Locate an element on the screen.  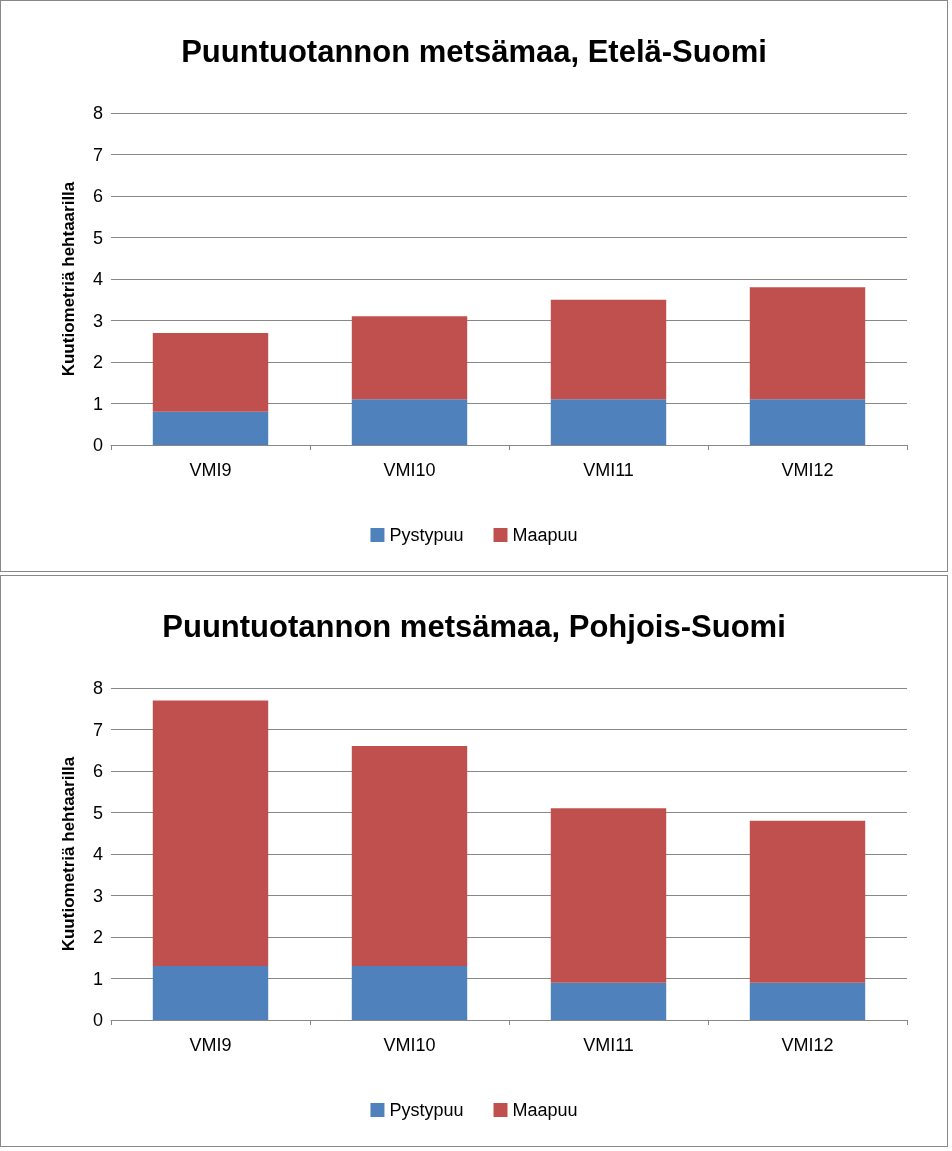
chart-title: Puuntuotannon metsämaa, Etelä-Suomi is located at coordinates (474, 51).